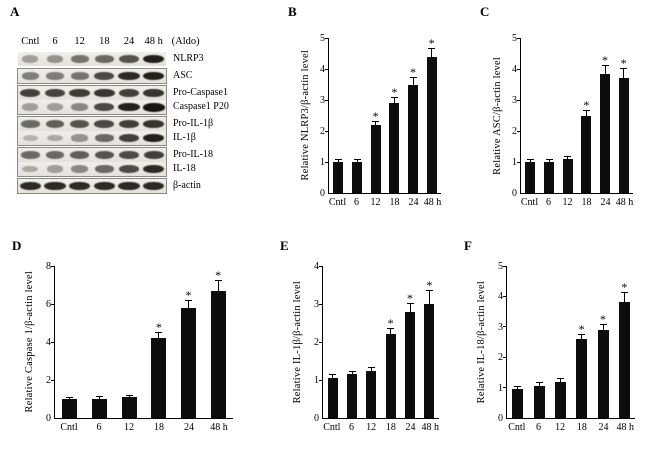 The width and height of the screenshot is (650, 458). What do you see at coordinates (104, 42) in the screenshot?
I see `lane-label: 18` at bounding box center [104, 42].